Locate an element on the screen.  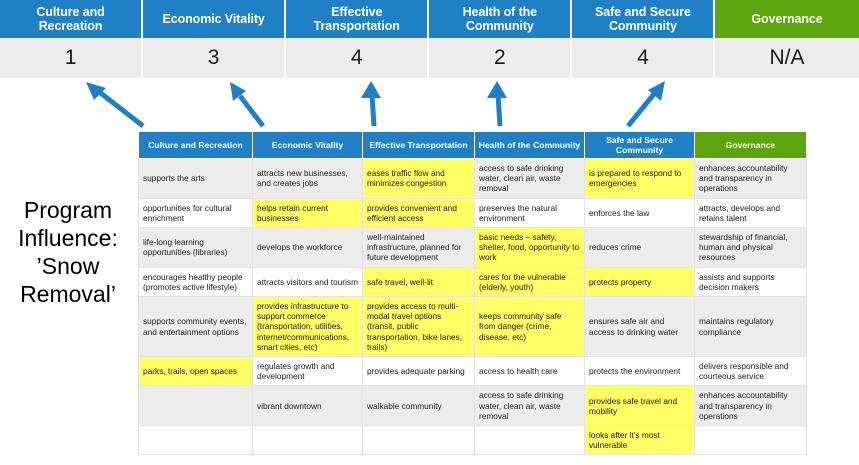
banner-value-safe-and-secure-community: 4 is located at coordinates (644, 58).